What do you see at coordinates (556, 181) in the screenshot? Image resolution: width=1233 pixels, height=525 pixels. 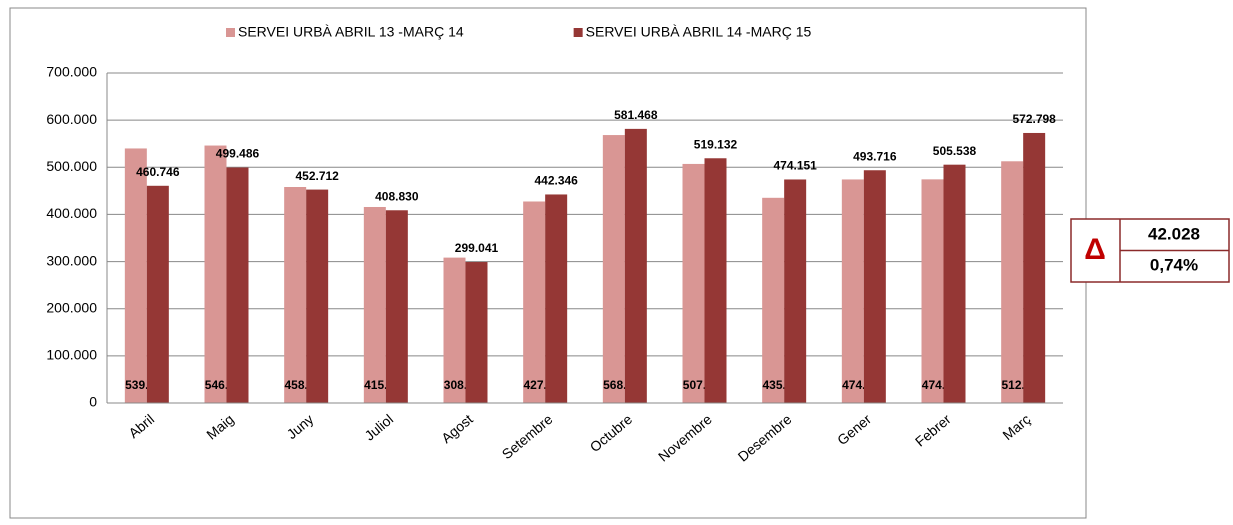 I see `value-label: 442.346` at bounding box center [556, 181].